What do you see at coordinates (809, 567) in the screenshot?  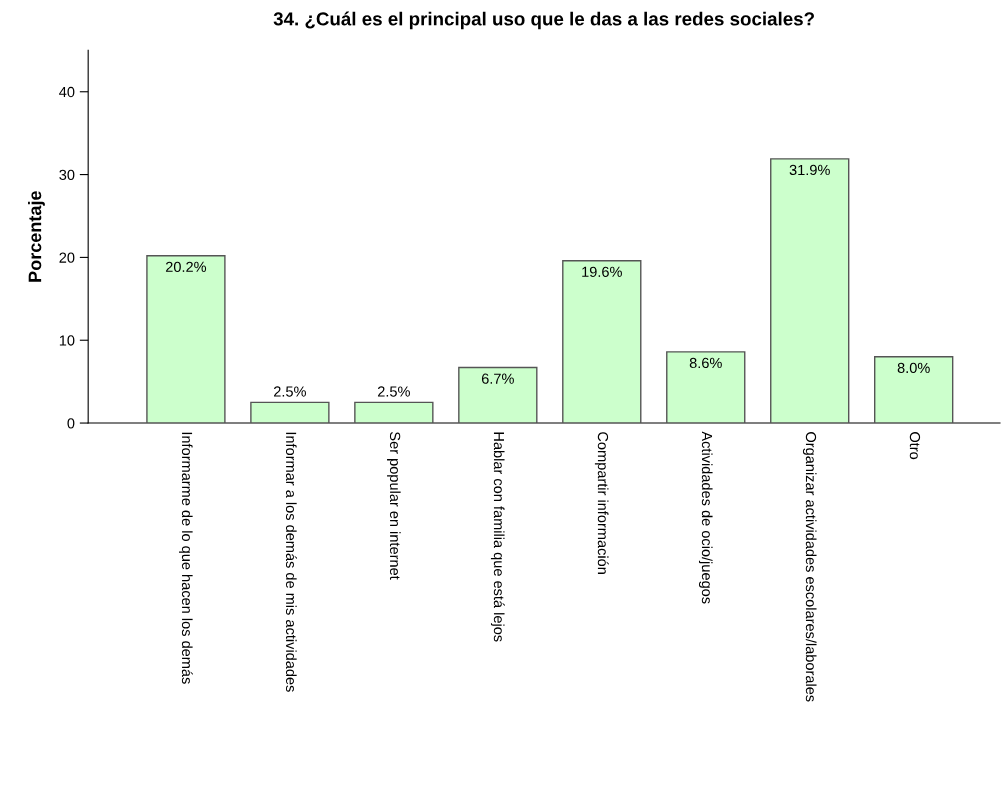 I see `x-tick-label: Organizar actividades escolares/laborales` at bounding box center [809, 567].